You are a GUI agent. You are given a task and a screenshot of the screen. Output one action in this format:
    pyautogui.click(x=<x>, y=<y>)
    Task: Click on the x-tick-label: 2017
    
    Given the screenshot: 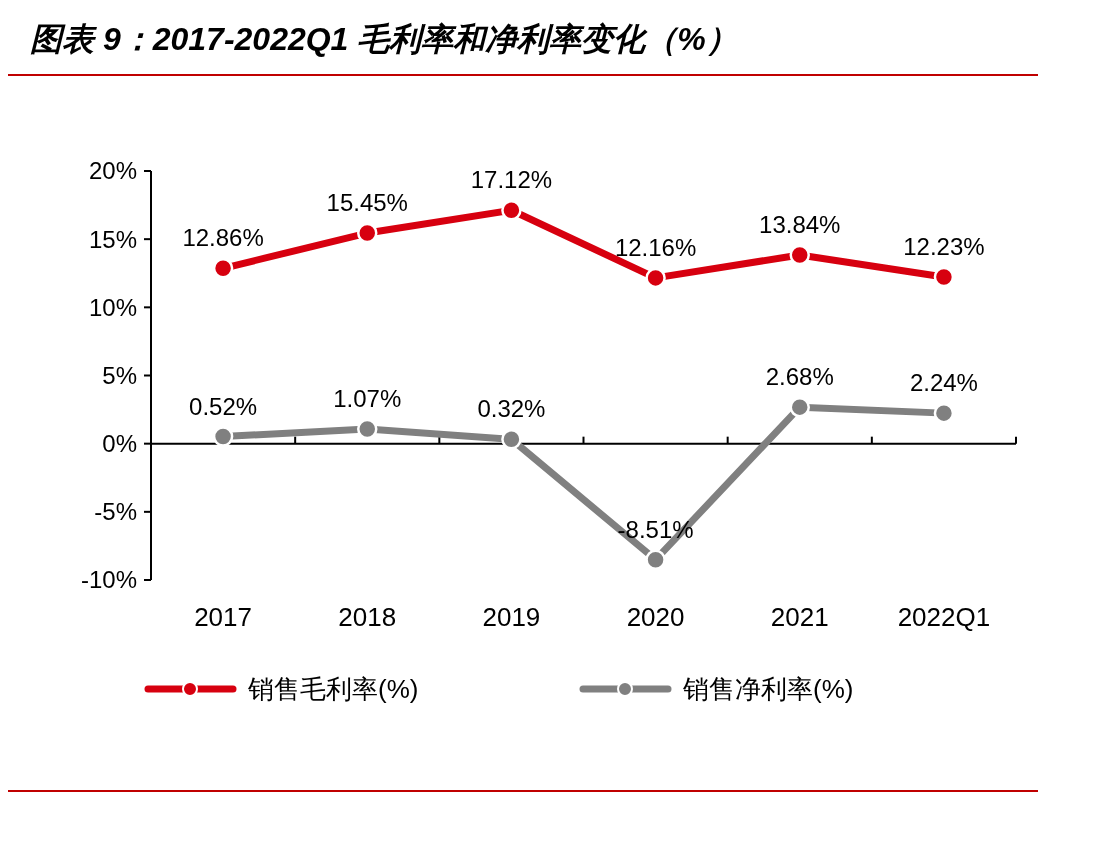 What is the action you would take?
    pyautogui.click(x=223, y=617)
    